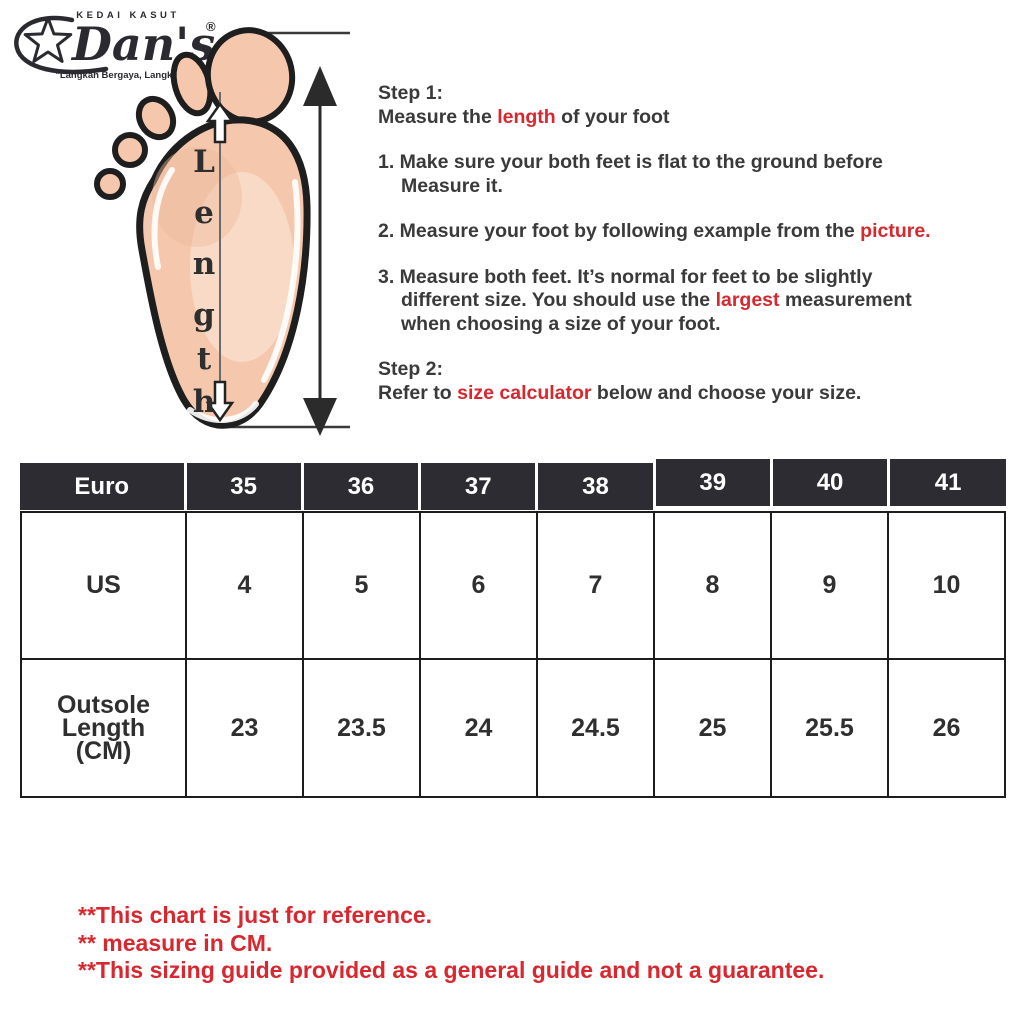 The image size is (1024, 1024). I want to click on foot-measurement-diagram: L e n g t h, so click(222, 235).